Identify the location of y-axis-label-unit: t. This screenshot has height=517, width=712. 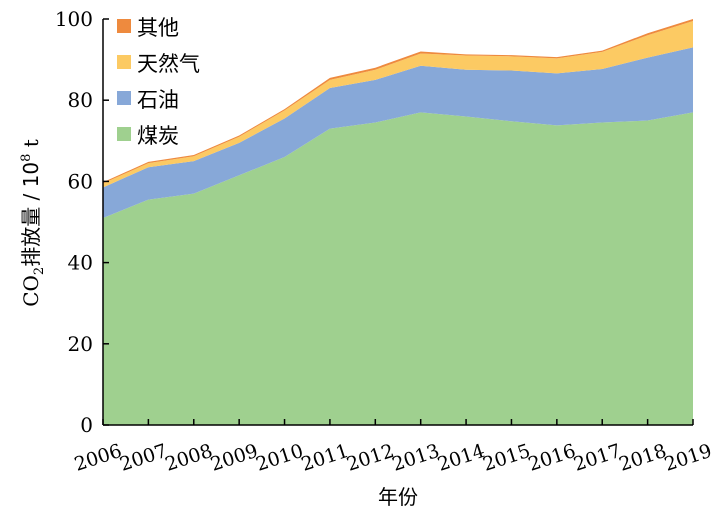
(31, 146).